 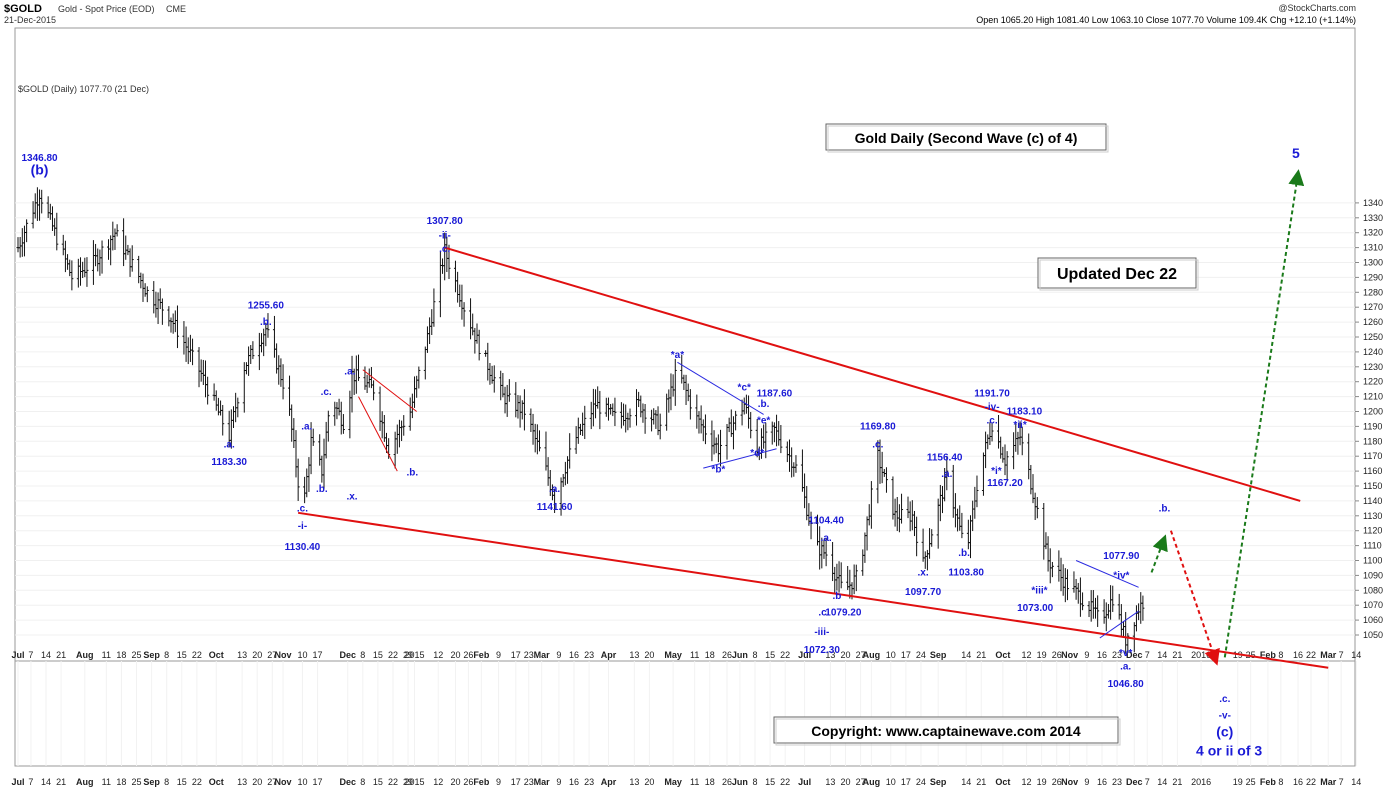 What do you see at coordinates (242, 655) in the screenshot?
I see `date-label-top: 13` at bounding box center [242, 655].